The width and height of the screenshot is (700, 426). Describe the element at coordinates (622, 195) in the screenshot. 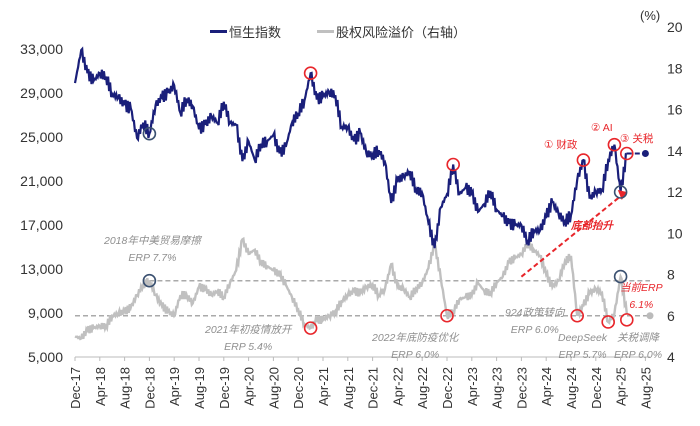

I see `trend-arrow-head` at that location.